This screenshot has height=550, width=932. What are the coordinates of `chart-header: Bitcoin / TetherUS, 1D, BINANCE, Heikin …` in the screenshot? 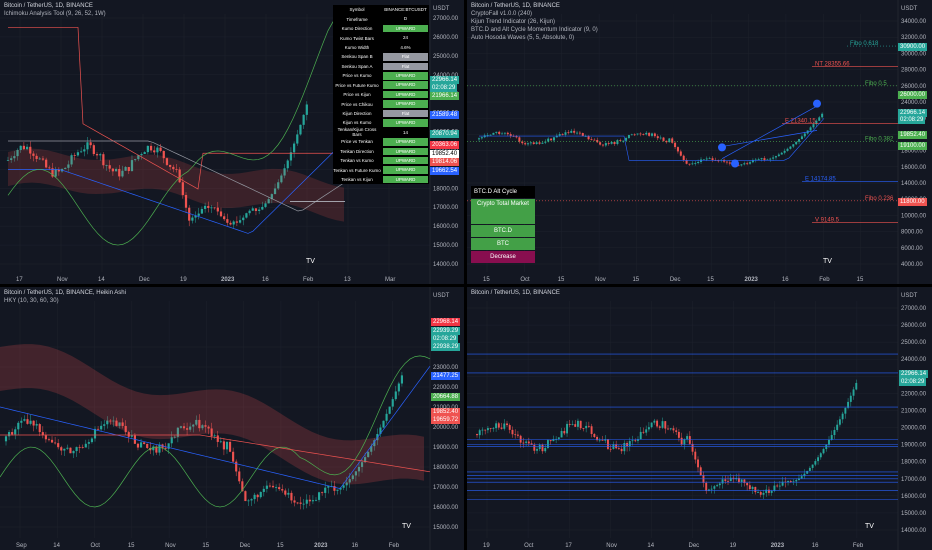 It's located at (65, 297).